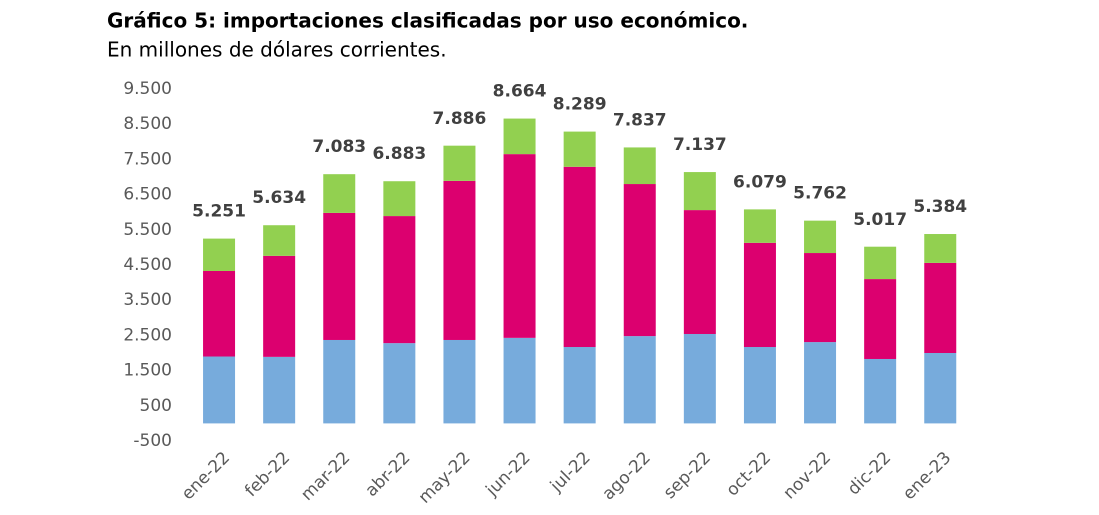  I want to click on y-tick-label: 8.500, so click(147, 124).